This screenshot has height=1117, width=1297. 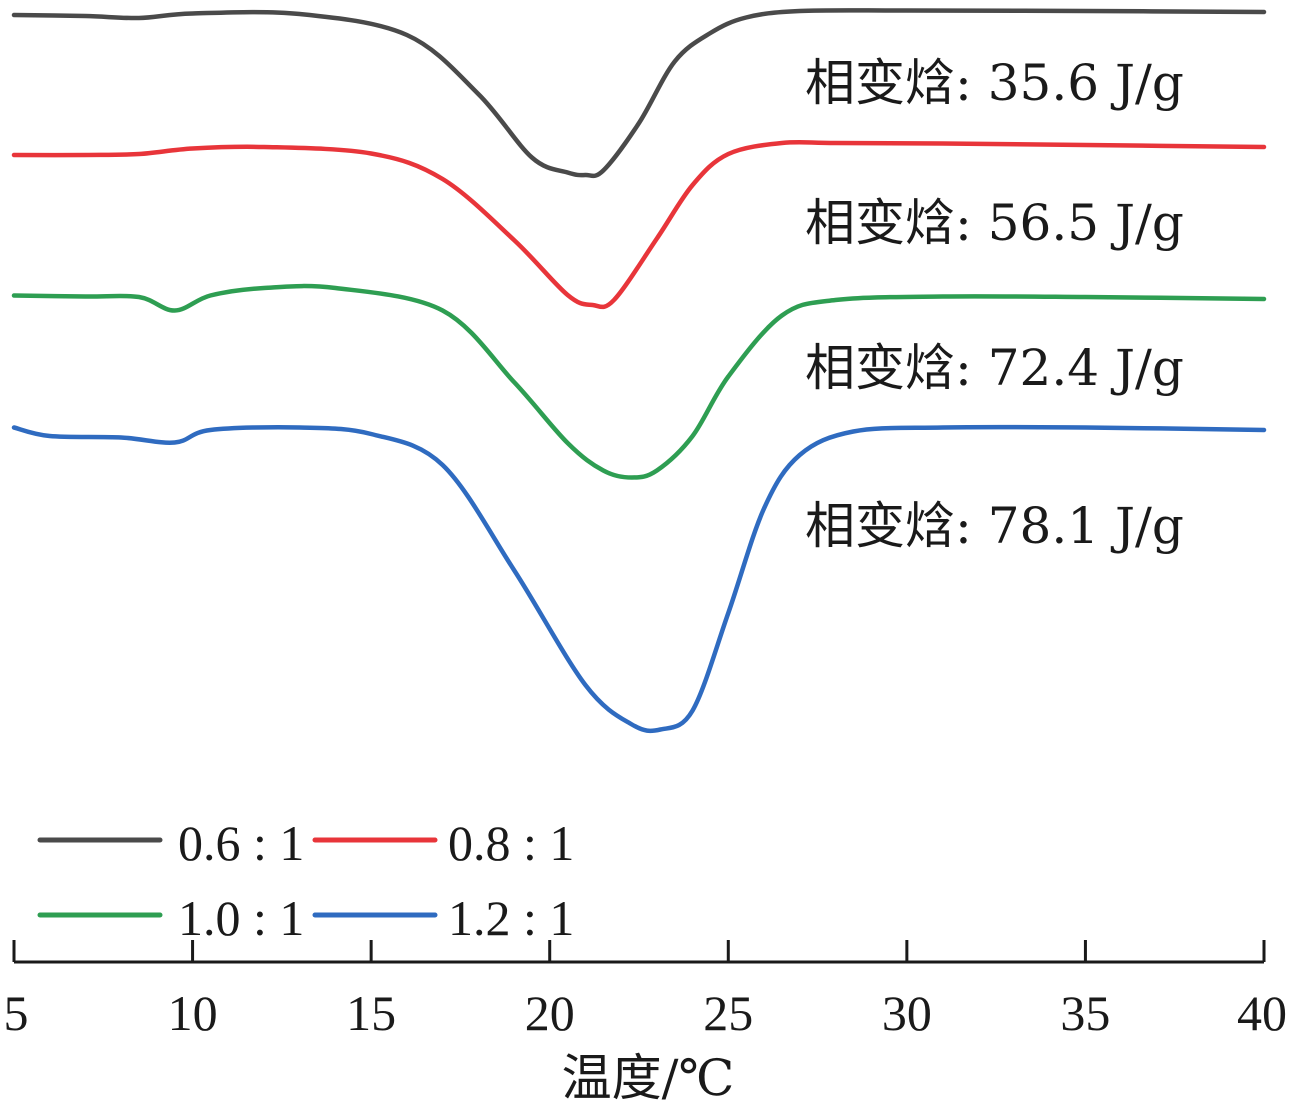 I want to click on annotation-1.2-1: 相变焓: 78.1 J/g, so click(x=994, y=526).